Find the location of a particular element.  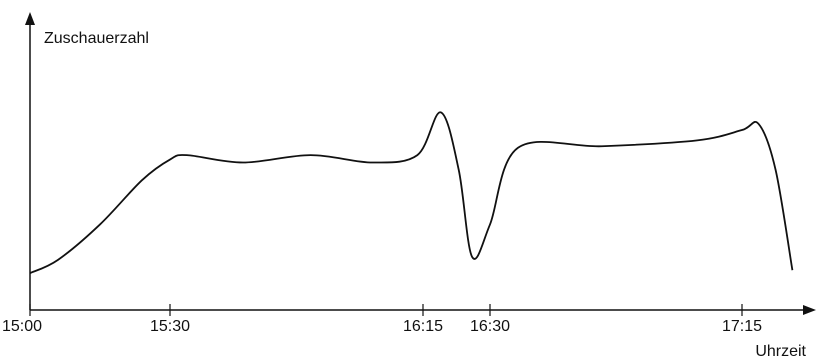

x-axis-arrow is located at coordinates (809, 310).